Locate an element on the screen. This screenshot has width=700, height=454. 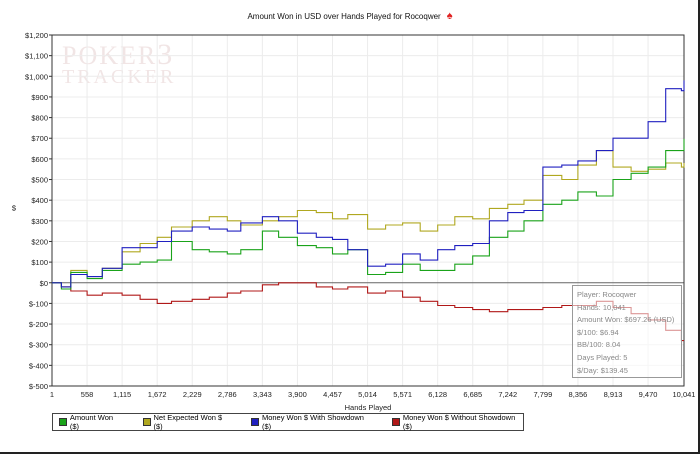
y-tick-label: $700 is located at coordinates (39, 138).